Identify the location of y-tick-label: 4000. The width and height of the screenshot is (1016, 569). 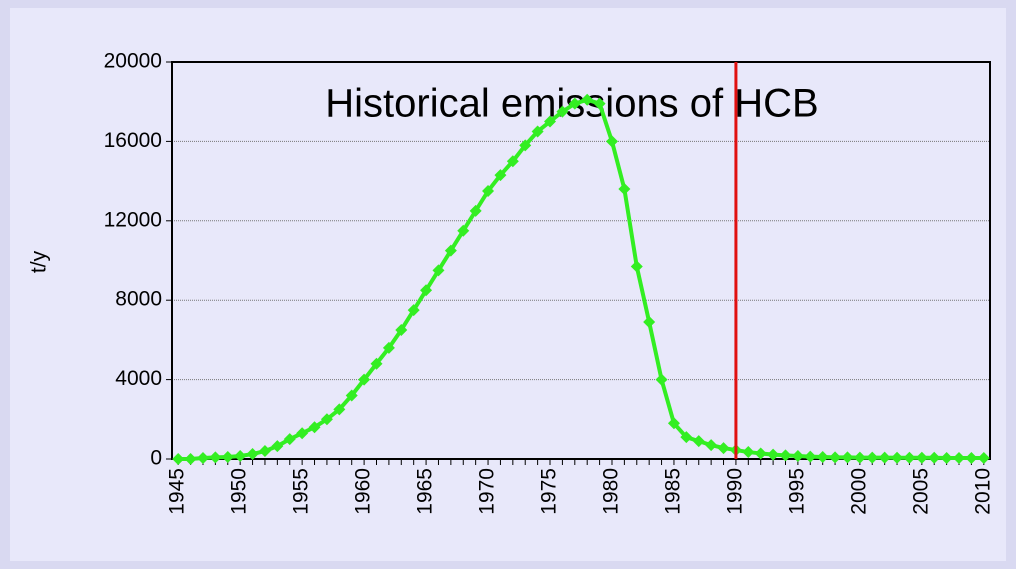
(138, 378).